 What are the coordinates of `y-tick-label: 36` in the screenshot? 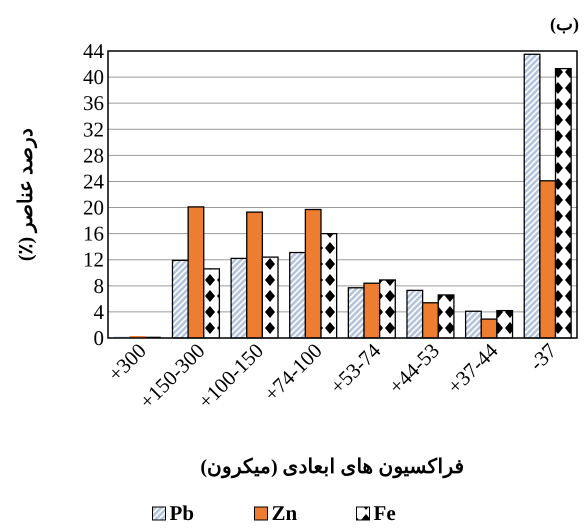 It's located at (93, 103).